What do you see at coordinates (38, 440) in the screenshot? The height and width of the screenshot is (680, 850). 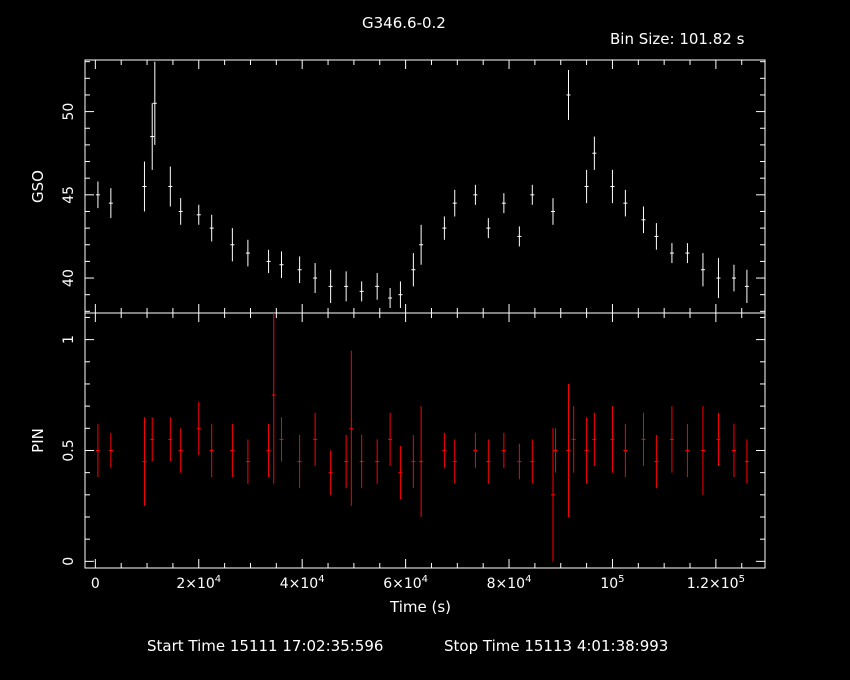 I see `pin-y-axis-label: PIN` at bounding box center [38, 440].